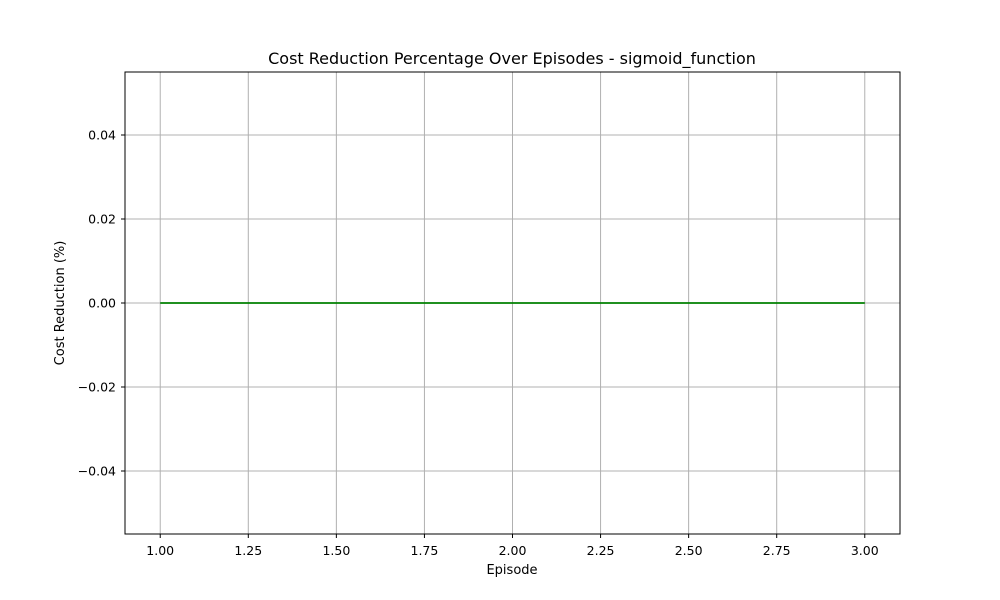  Describe the element at coordinates (513, 550) in the screenshot. I see `x-tick-label: 2.00` at that location.